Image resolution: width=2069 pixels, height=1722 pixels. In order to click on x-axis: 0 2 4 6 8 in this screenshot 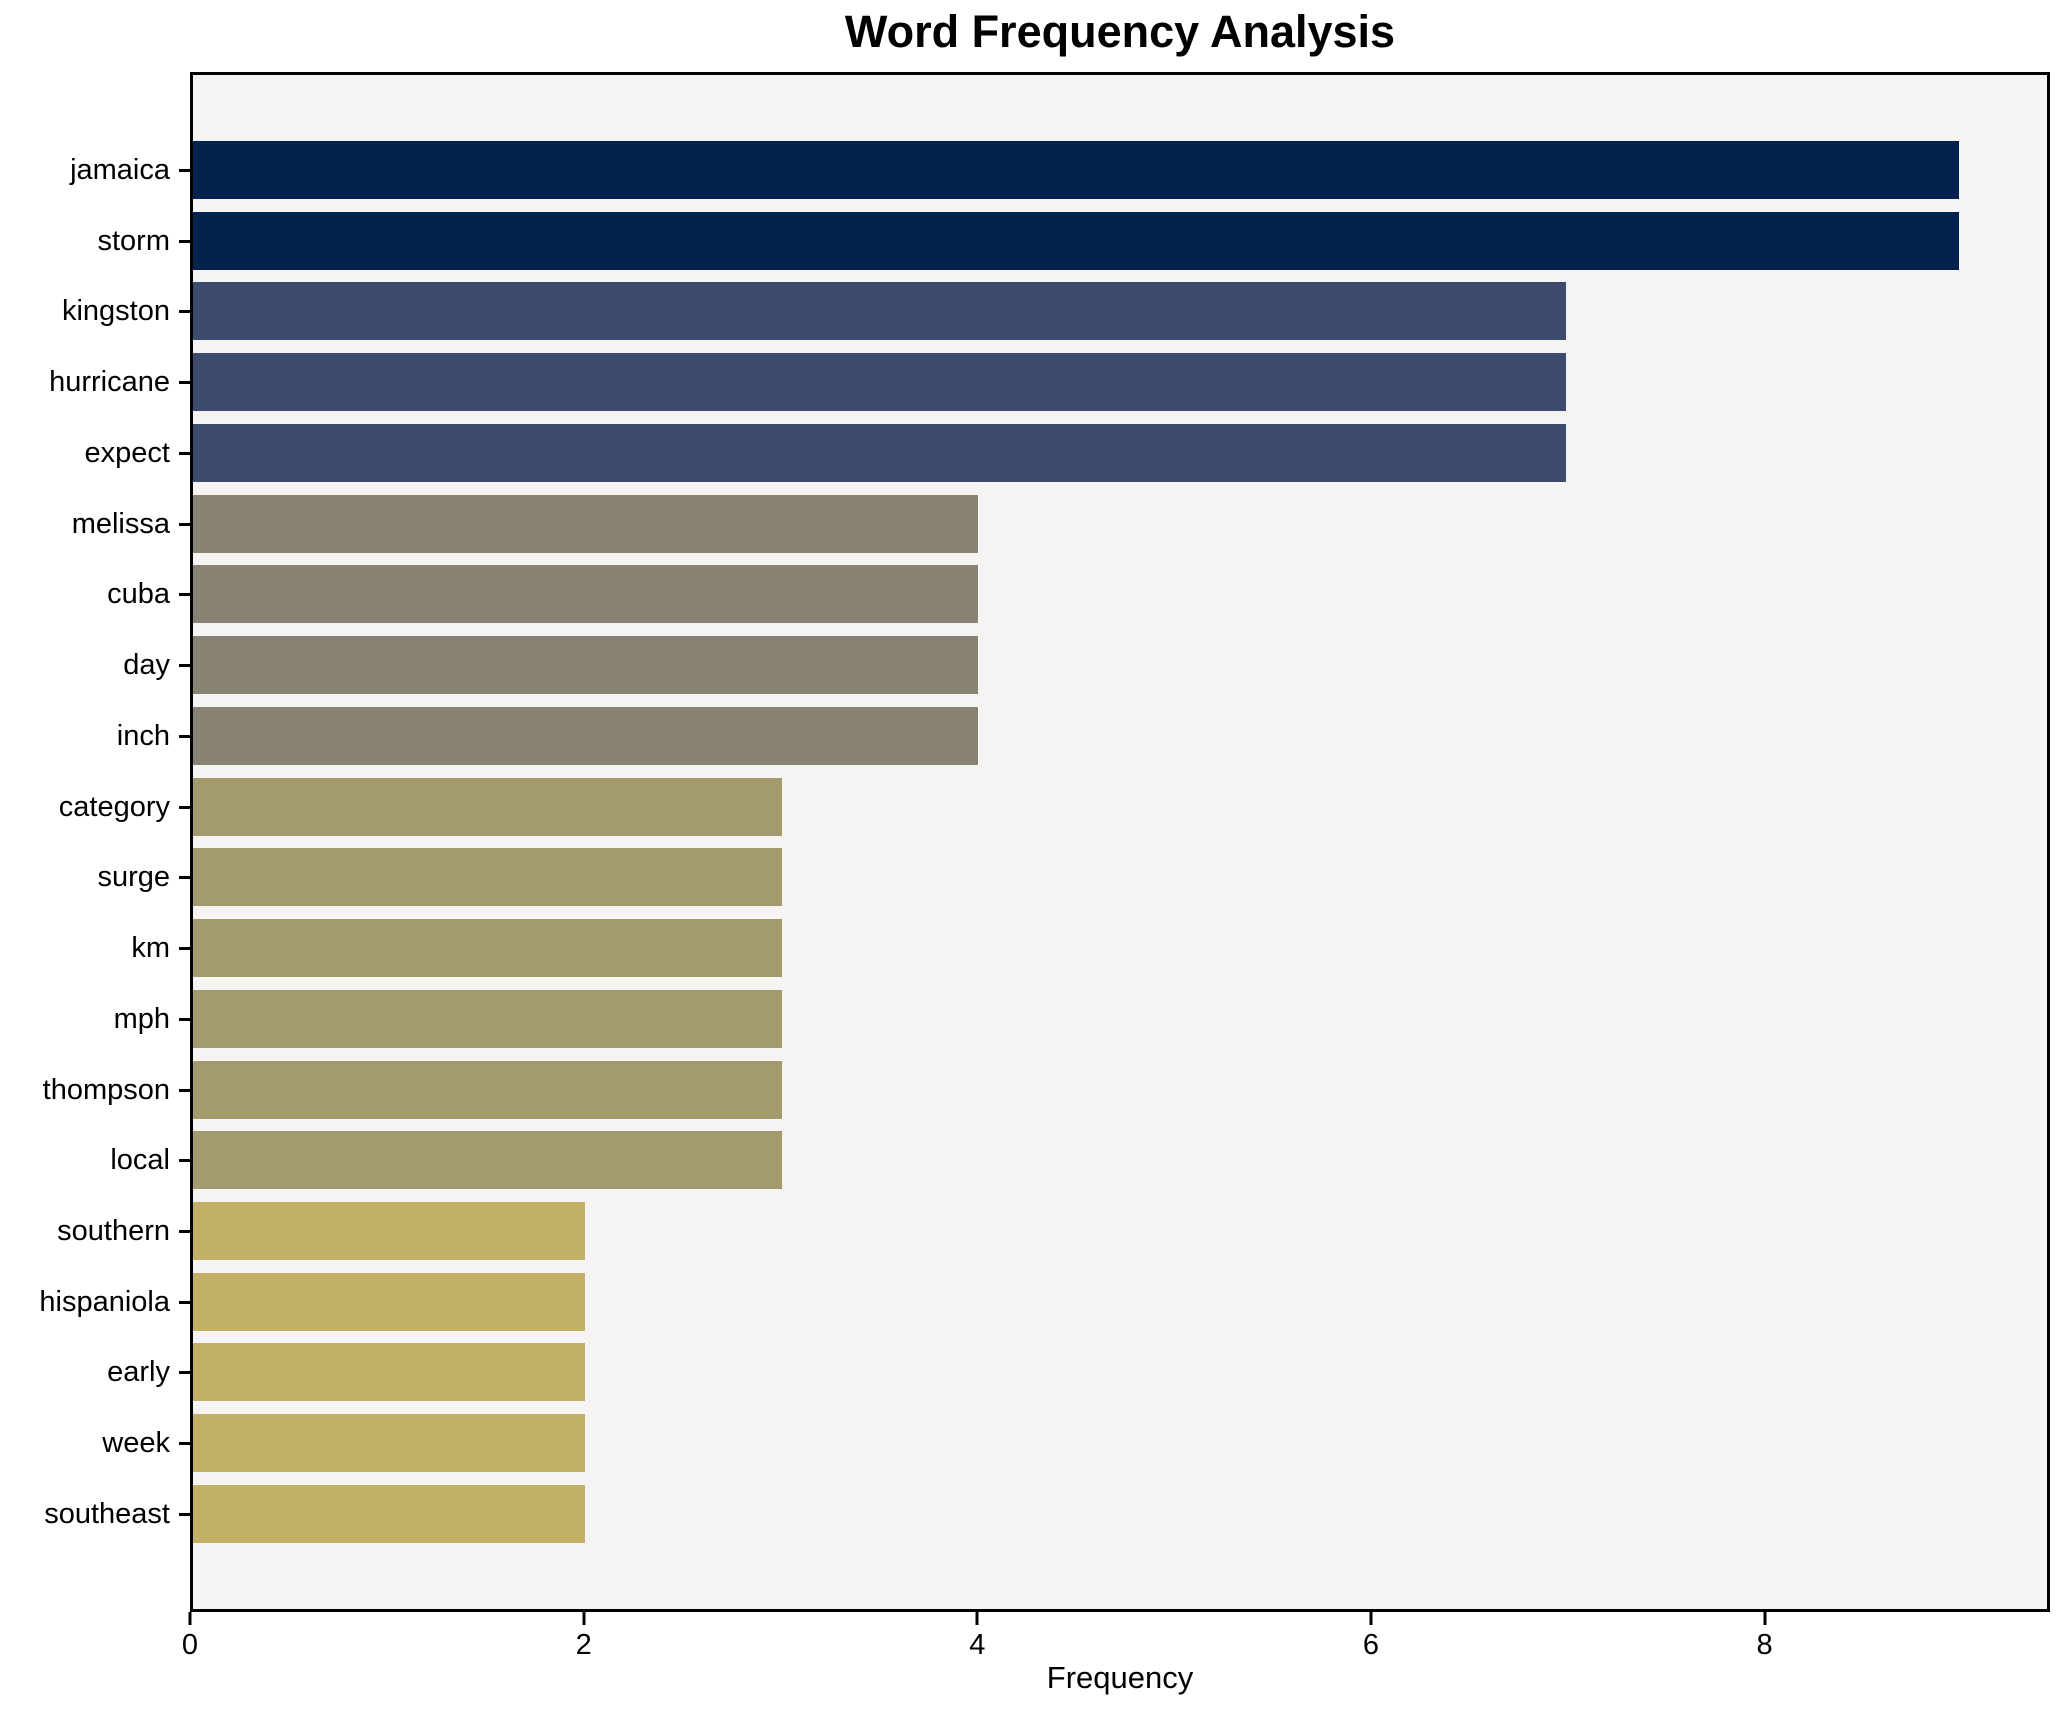, I will do `click(1116, 1667)`.